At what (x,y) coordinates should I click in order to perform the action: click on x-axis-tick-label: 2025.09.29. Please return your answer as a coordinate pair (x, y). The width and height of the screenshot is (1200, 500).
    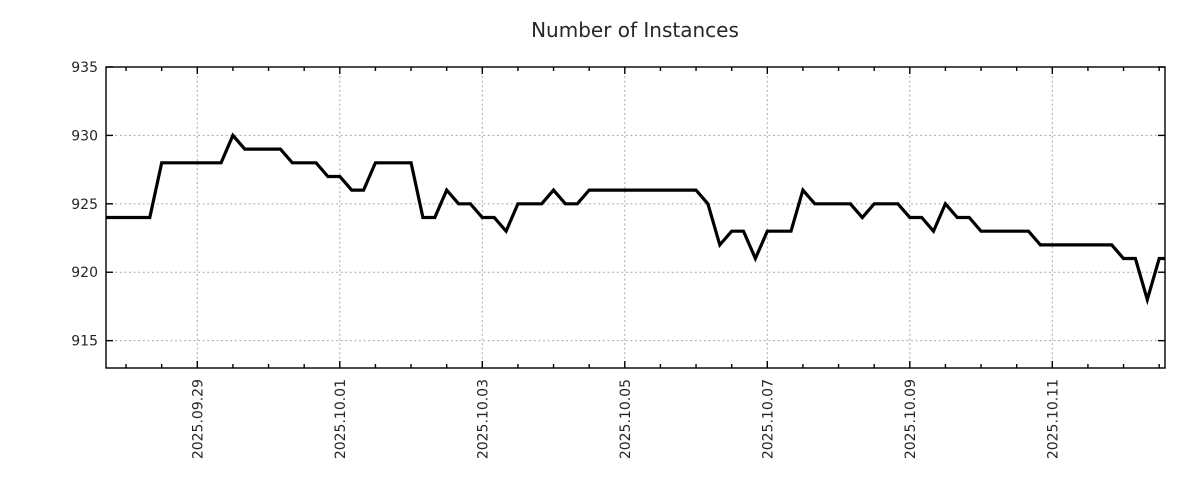
    Looking at the image, I should click on (198, 419).